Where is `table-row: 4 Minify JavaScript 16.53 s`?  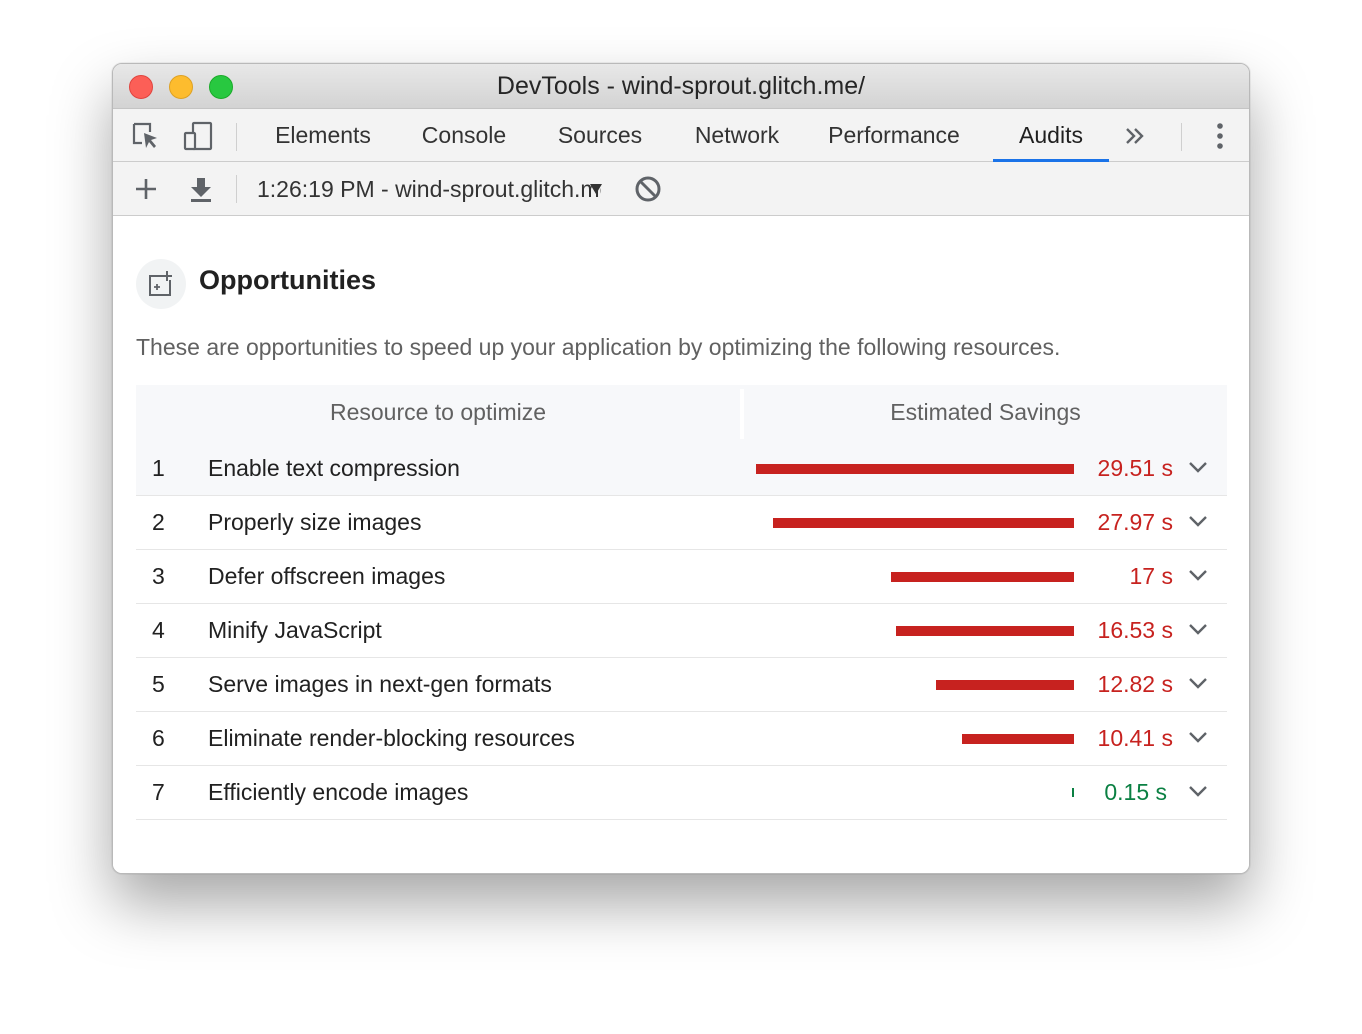
table-row: 4 Minify JavaScript 16.53 s is located at coordinates (681, 631).